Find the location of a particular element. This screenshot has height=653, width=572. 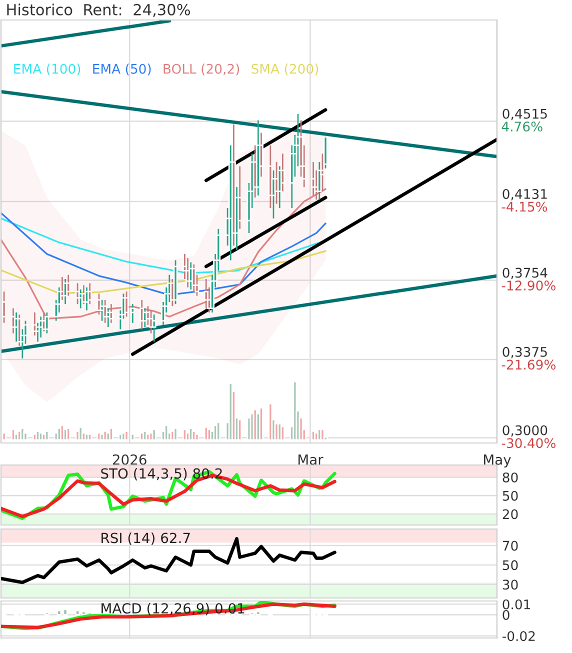

text: EMA (100) is located at coordinates (47, 70).